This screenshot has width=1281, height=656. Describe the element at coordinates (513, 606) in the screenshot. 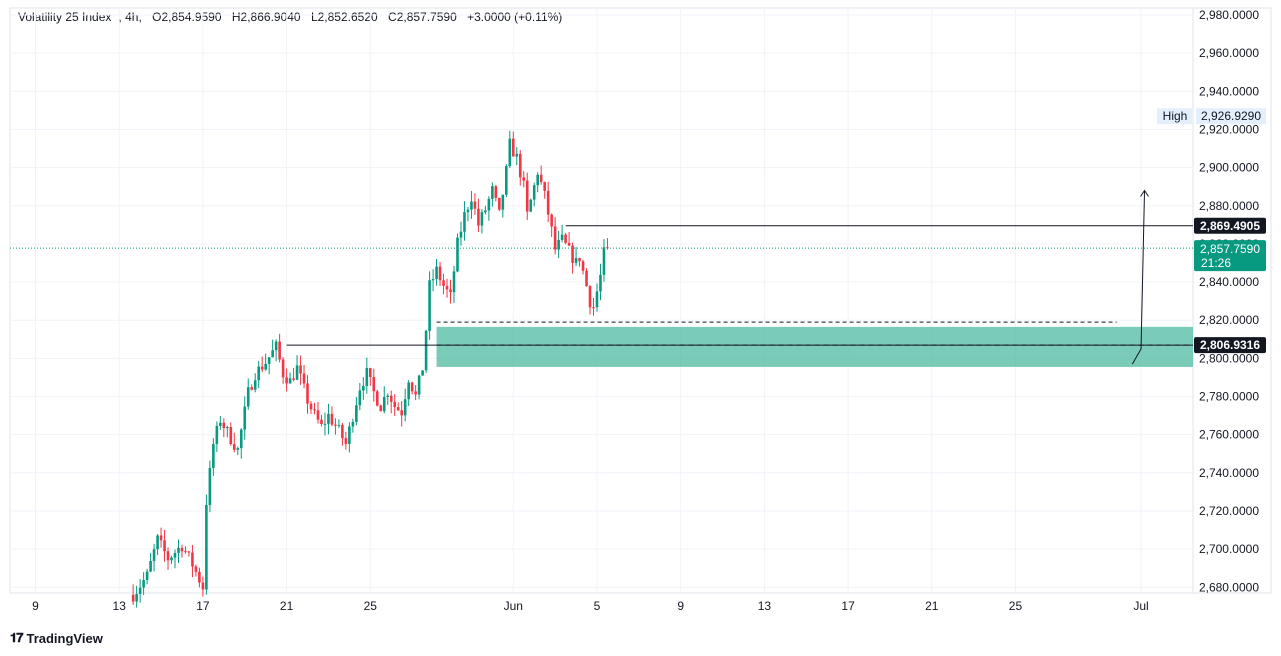

I see `time-tick-label: Jun` at that location.